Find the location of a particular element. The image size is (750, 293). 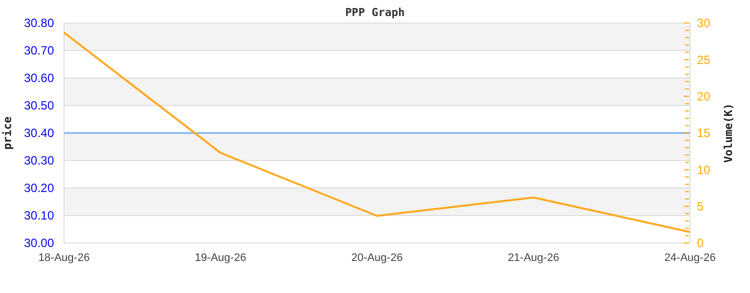

y2-axis-title: Volume(K) is located at coordinates (728, 133).